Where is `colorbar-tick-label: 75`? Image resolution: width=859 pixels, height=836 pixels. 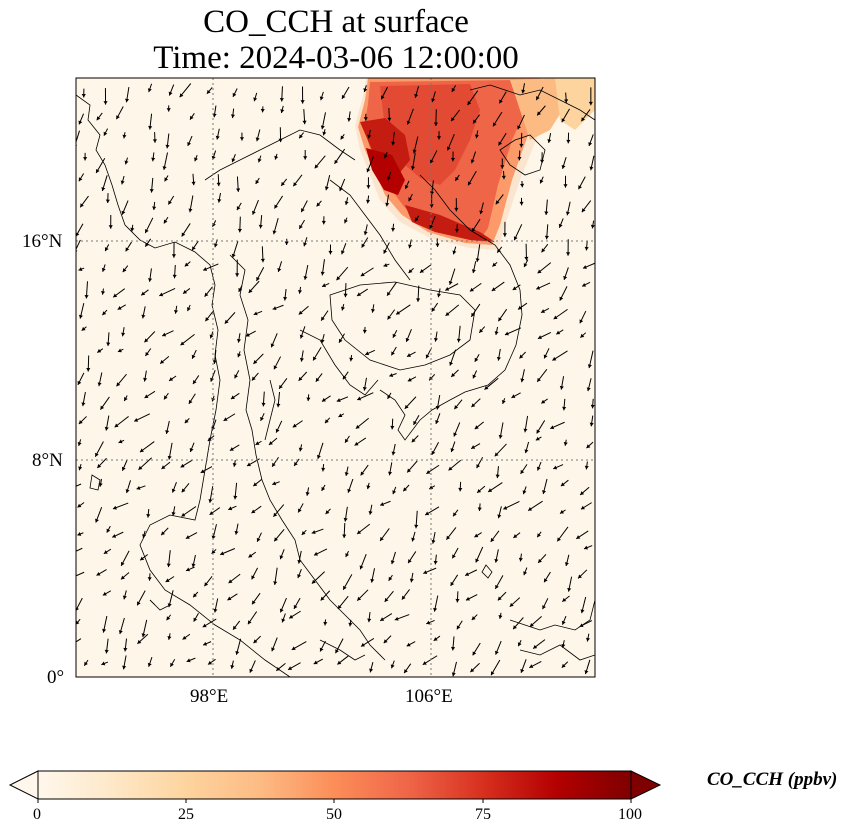
colorbar-tick-label: 75 is located at coordinates (483, 814).